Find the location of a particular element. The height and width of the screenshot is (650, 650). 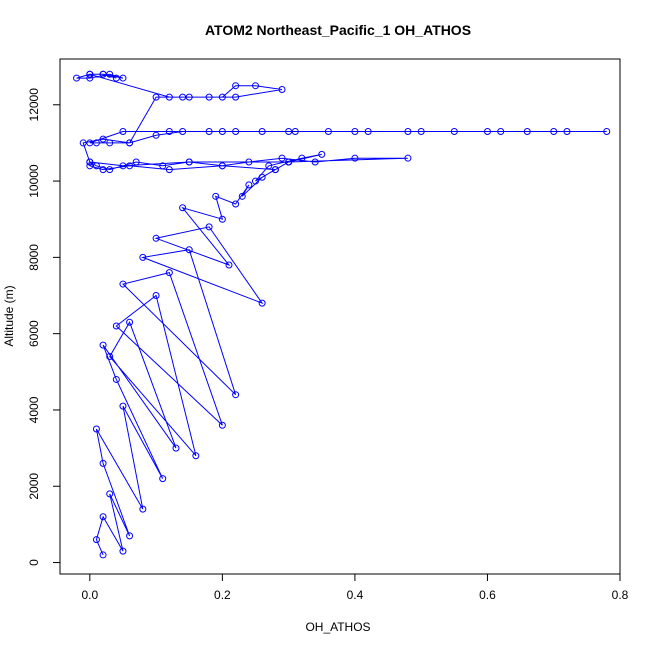

y-tick-label: 2000 is located at coordinates (34, 486).